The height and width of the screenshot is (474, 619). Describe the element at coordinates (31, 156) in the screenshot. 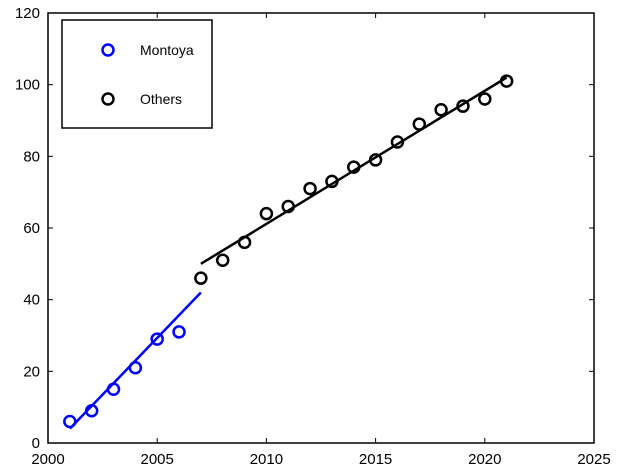

I see `y-tick-label: 80` at that location.